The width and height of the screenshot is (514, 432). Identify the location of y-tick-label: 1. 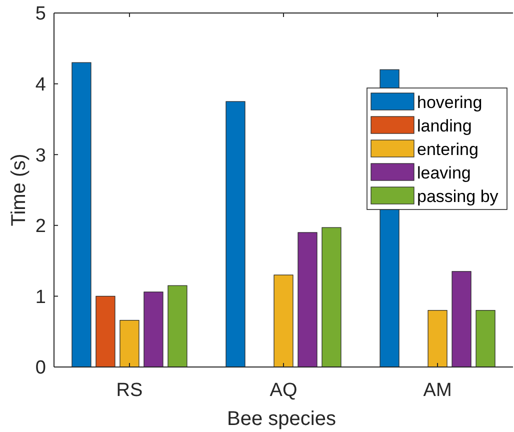
(40, 297).